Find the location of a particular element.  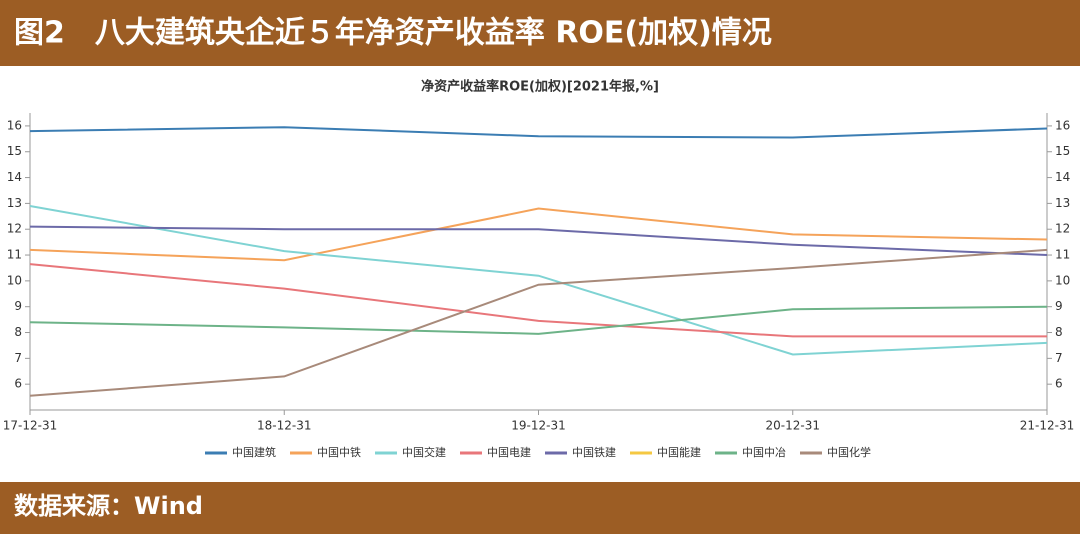

y-tick-label: 11 is located at coordinates (14, 255).